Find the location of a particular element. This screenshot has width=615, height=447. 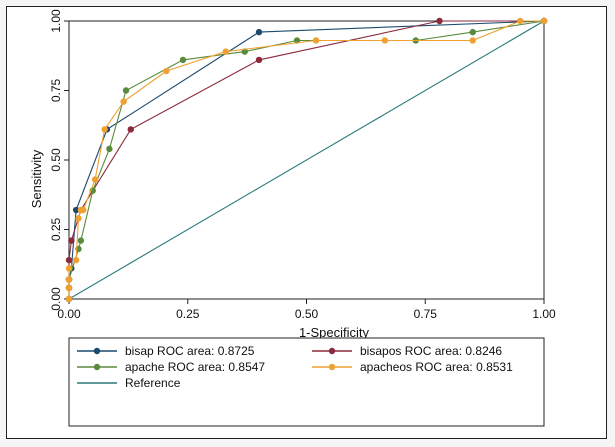

x-tick-label-1: 0.25 is located at coordinates (188, 314).